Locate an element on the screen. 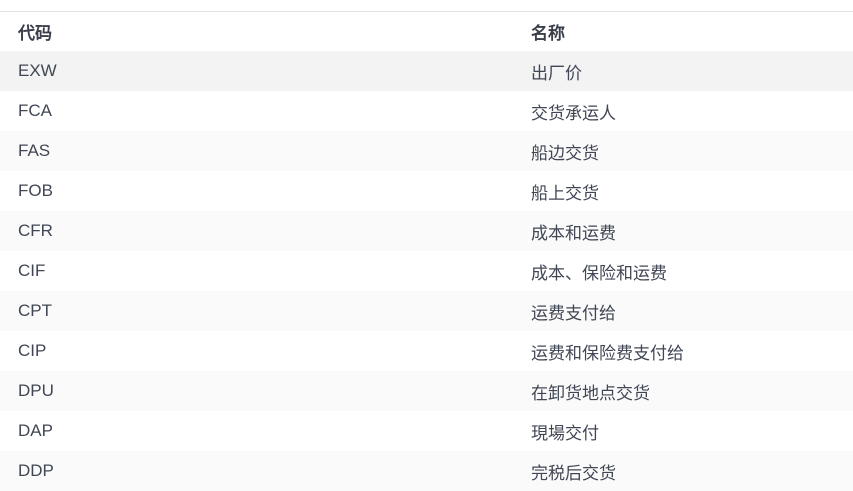 The width and height of the screenshot is (853, 491). table-row: DDP 完税后交货 is located at coordinates (426, 471).